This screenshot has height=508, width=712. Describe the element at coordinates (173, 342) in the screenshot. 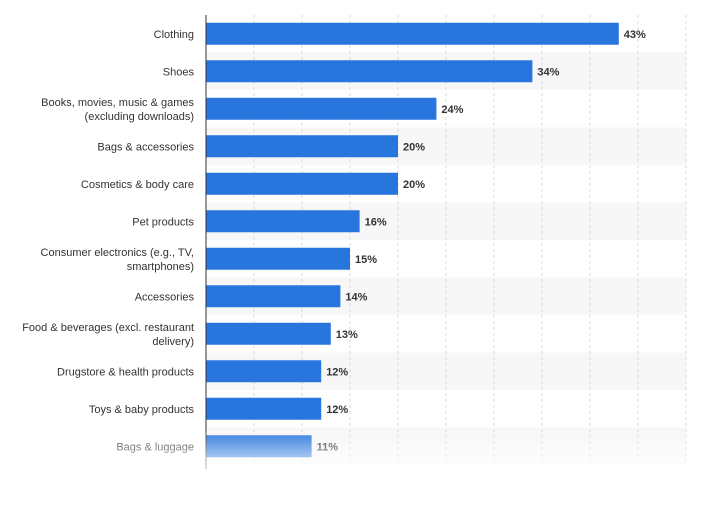

I see `category-label-line: delivery)` at that location.